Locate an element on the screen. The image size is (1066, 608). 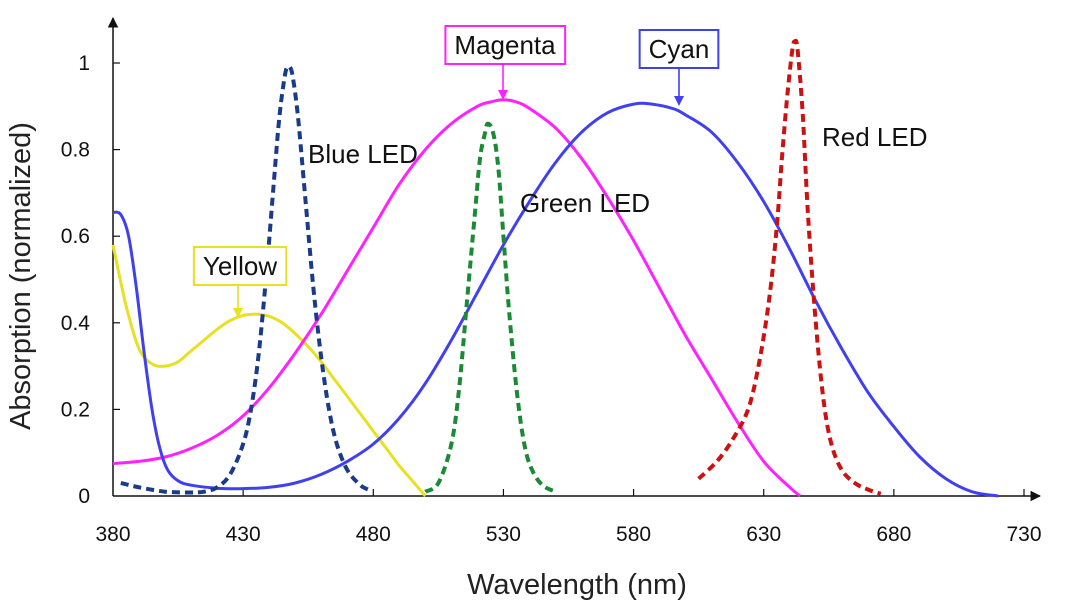
label-green-led: Green LED is located at coordinates (585, 203).